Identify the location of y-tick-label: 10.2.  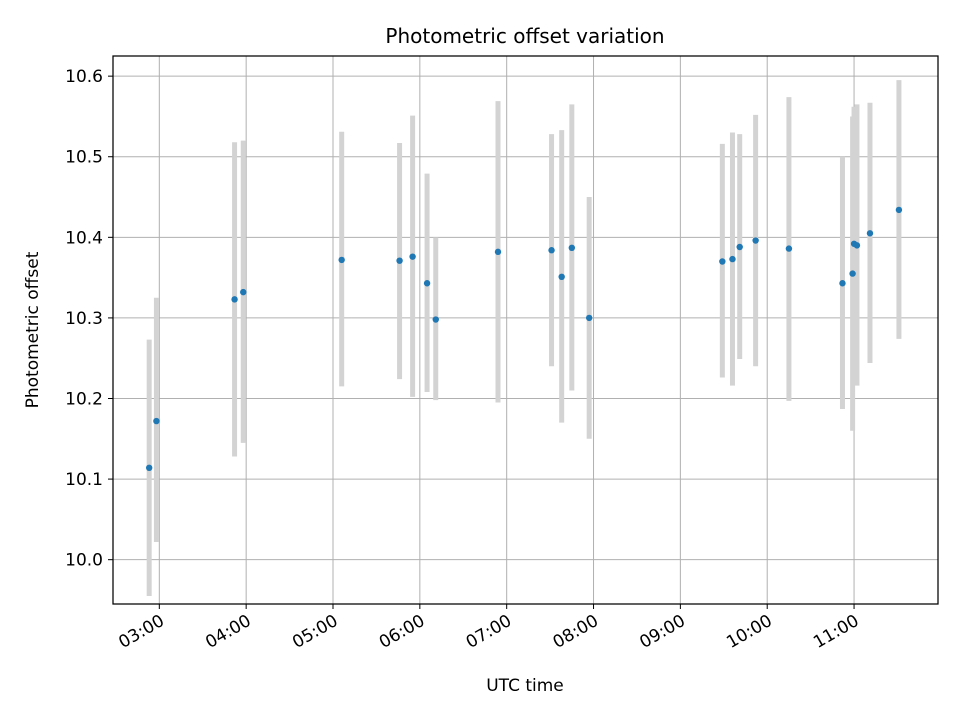
(84, 400).